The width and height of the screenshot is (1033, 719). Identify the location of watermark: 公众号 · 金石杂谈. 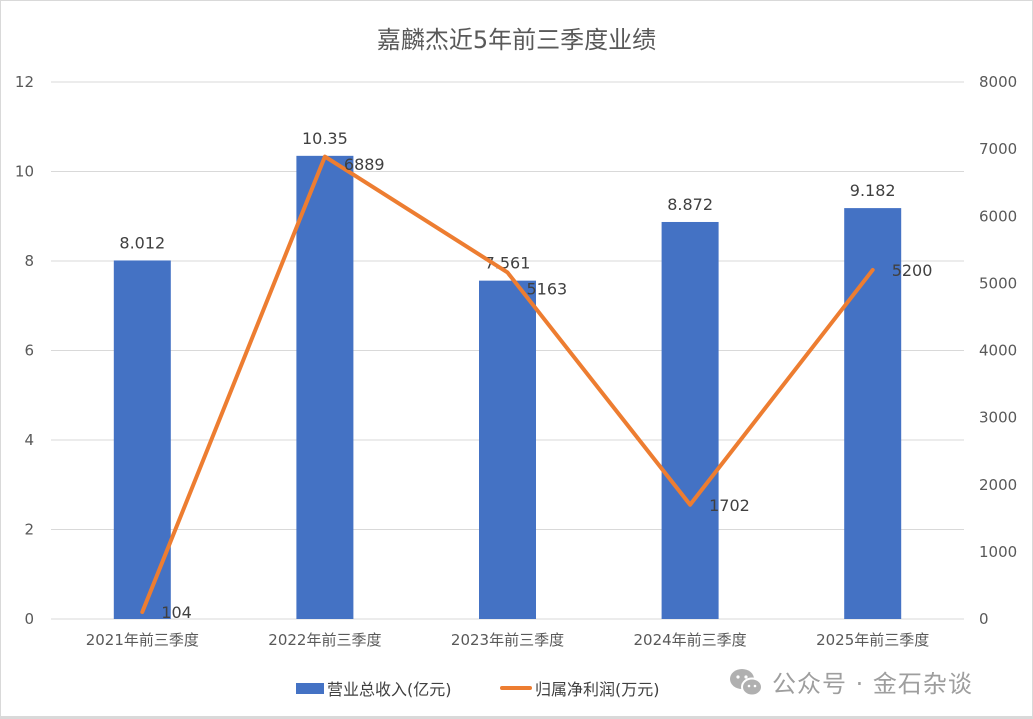
(850, 681).